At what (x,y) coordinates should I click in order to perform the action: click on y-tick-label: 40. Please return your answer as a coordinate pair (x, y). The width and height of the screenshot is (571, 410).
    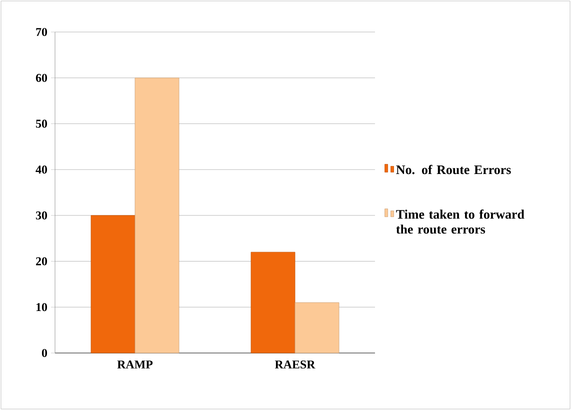
    Looking at the image, I should click on (42, 170).